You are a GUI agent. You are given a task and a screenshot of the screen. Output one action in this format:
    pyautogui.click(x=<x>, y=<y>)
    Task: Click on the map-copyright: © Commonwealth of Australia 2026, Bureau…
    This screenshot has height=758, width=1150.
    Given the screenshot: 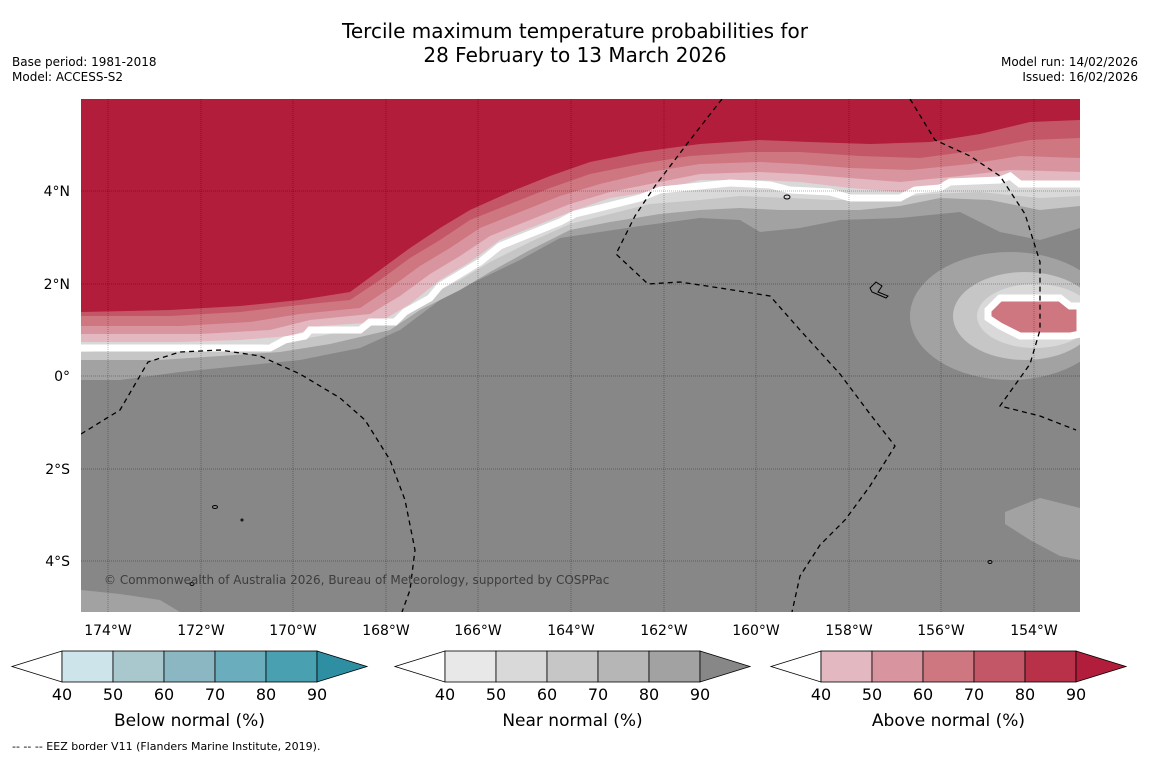 What is the action you would take?
    pyautogui.click(x=356, y=580)
    